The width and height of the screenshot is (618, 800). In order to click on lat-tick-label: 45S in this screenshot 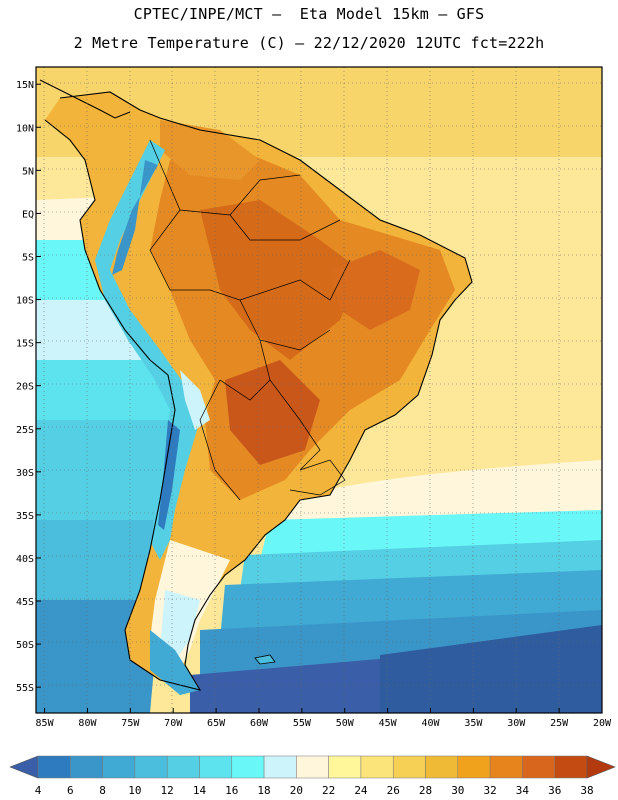, I will do `click(25, 602)`.